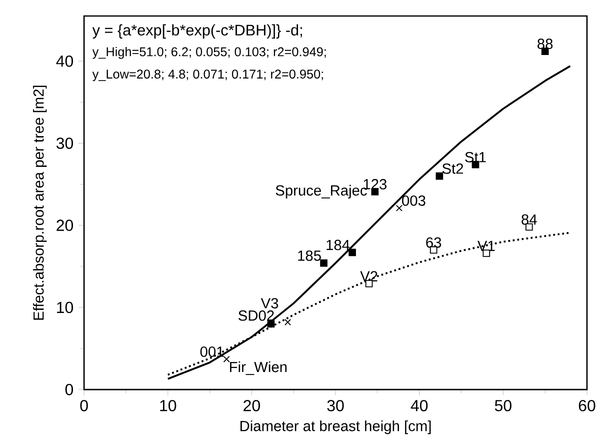 This screenshot has height=446, width=603. What do you see at coordinates (503, 406) in the screenshot?
I see `x-tick-label: 50` at bounding box center [503, 406].